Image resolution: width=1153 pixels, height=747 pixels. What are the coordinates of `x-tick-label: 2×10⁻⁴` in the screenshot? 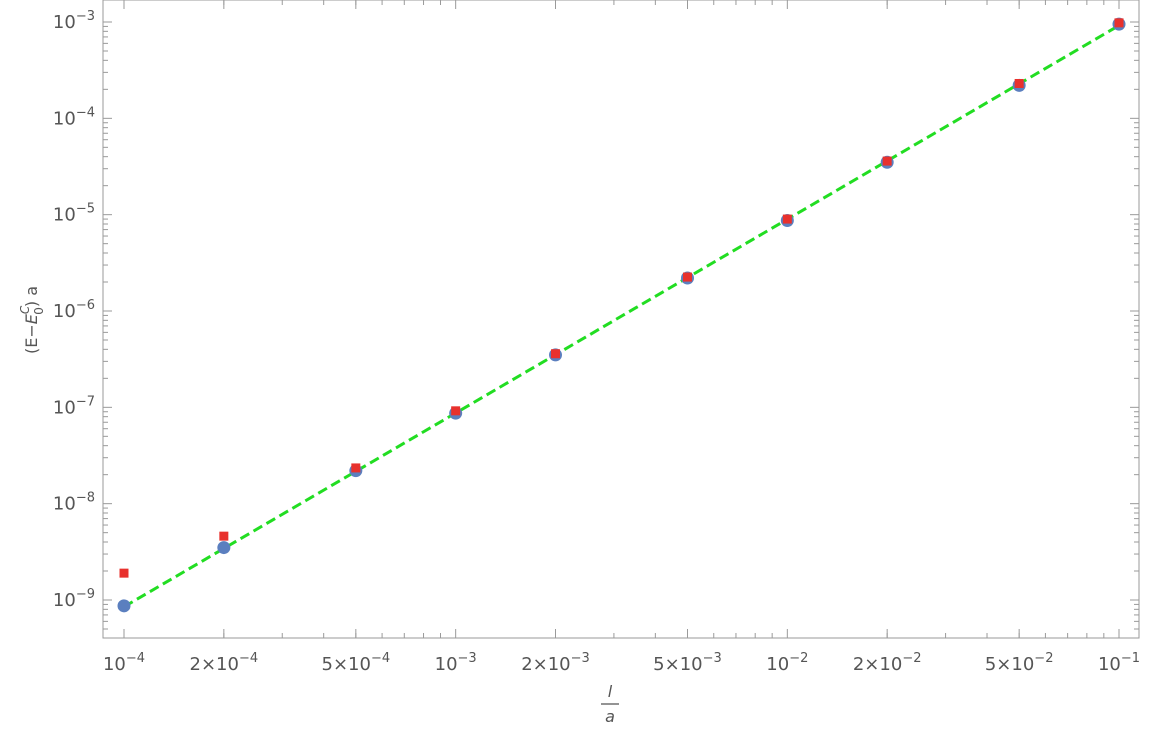 It's located at (224, 663).